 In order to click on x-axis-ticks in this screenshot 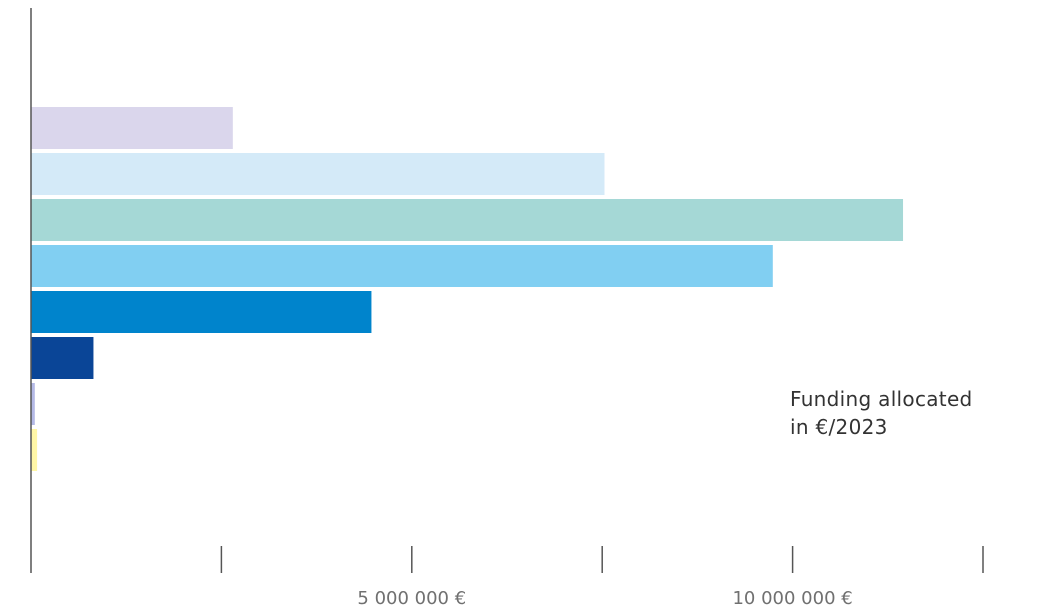, I will do `click(602, 559)`.